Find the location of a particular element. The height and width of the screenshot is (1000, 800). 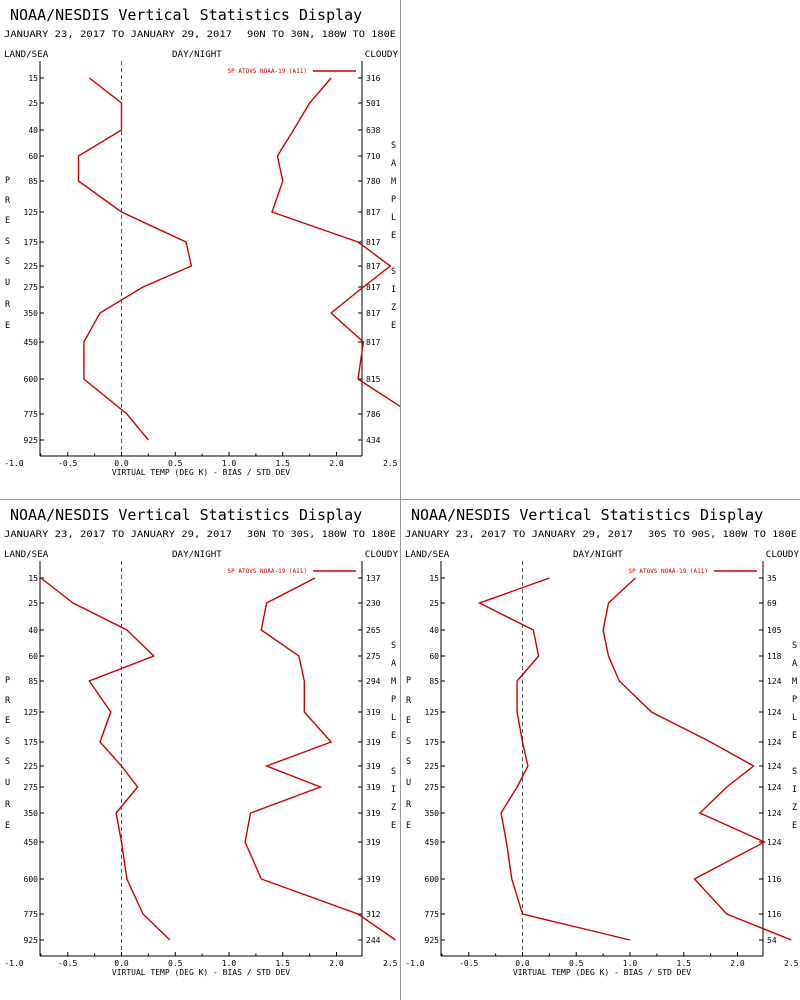

bias-series-line is located at coordinates (105, 759).